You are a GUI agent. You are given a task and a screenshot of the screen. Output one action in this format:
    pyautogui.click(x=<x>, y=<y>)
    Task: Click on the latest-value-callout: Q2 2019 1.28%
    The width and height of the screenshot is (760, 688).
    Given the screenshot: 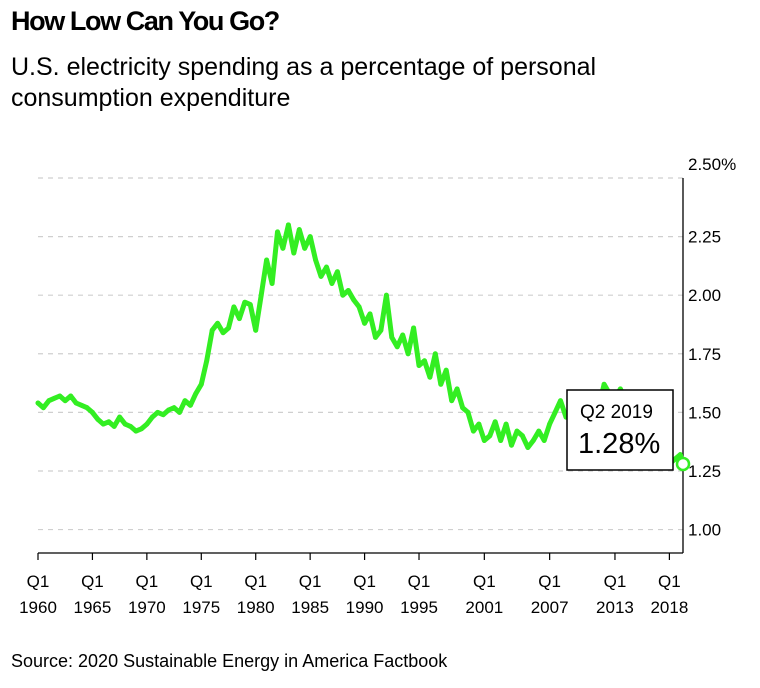 What is the action you would take?
    pyautogui.click(x=620, y=430)
    